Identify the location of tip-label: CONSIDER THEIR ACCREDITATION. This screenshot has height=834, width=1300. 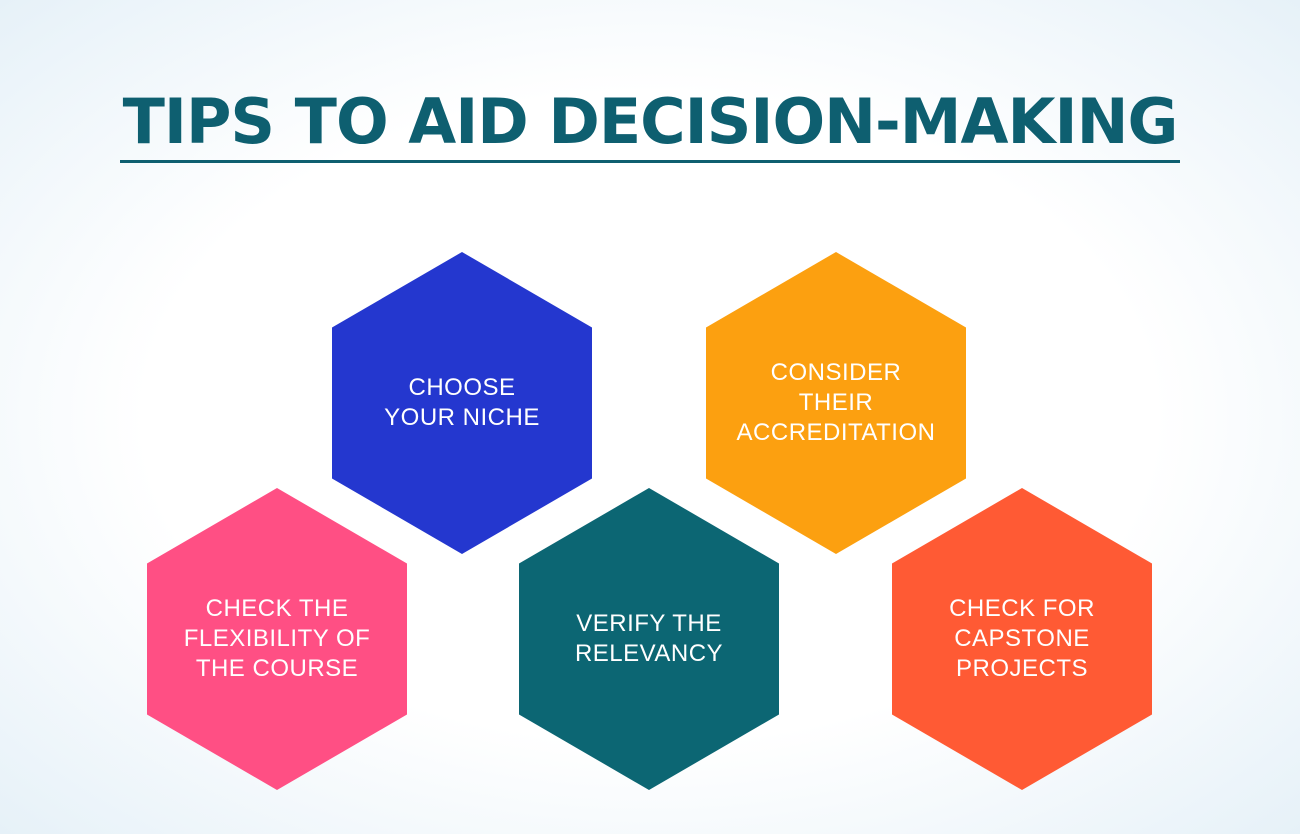
(836, 402).